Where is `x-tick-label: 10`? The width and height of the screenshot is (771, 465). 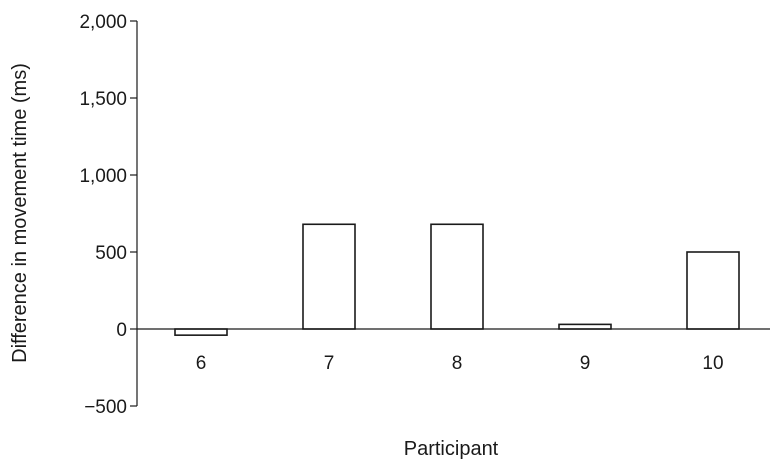
x-tick-label: 10 is located at coordinates (712, 363).